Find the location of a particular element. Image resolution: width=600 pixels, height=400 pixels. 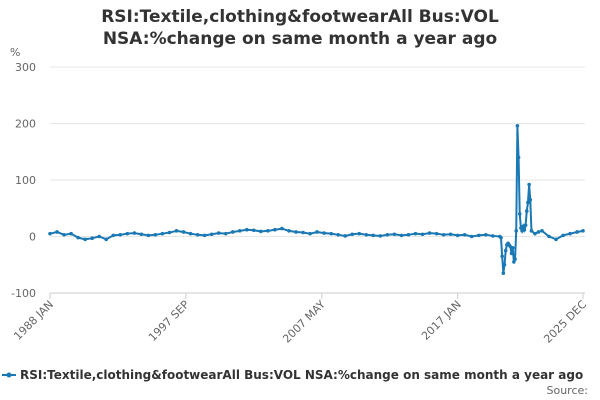

y-axis-label: % is located at coordinates (15, 52).